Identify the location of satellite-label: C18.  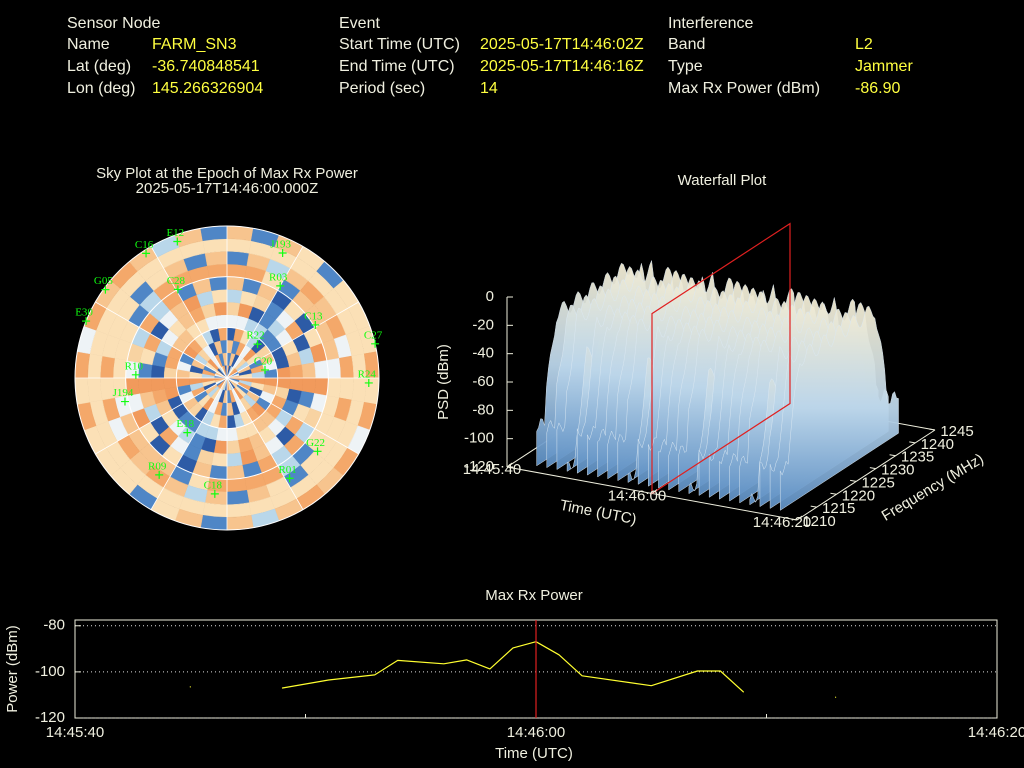
(213, 485).